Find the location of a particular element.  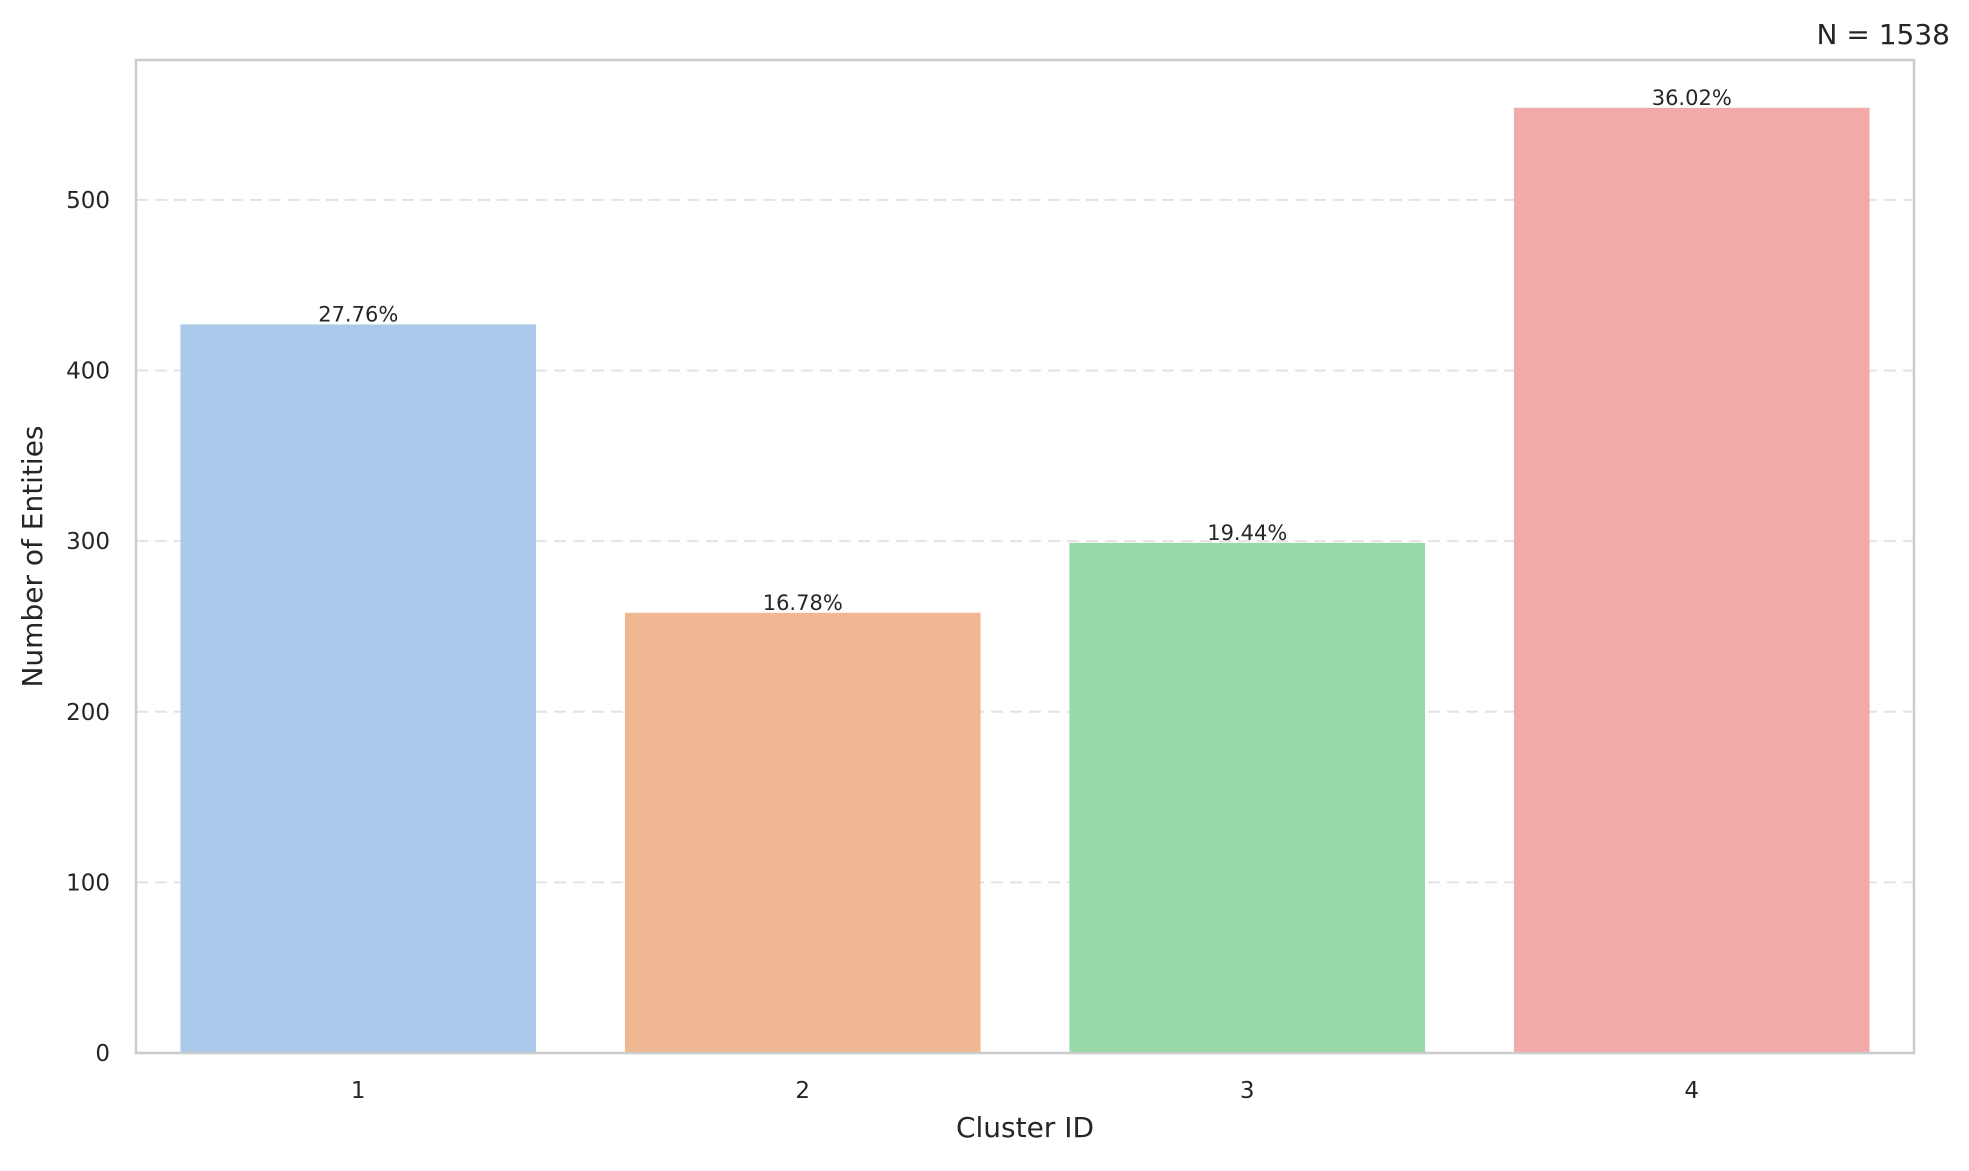

sample-size-annotation: N = 1538 is located at coordinates (1883, 34).